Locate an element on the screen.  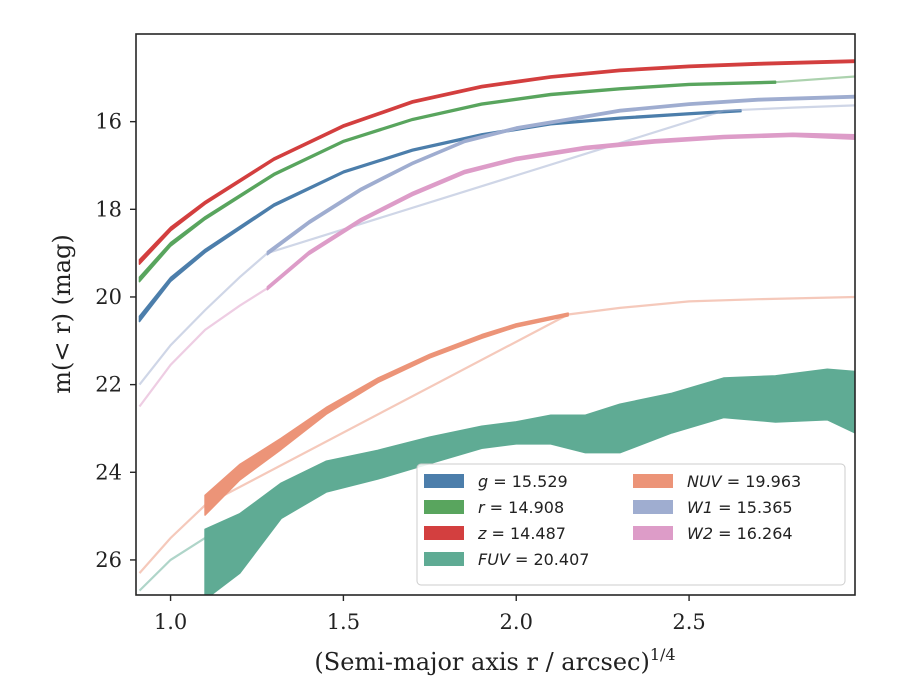
legend-swatch-g is located at coordinates (444, 481).